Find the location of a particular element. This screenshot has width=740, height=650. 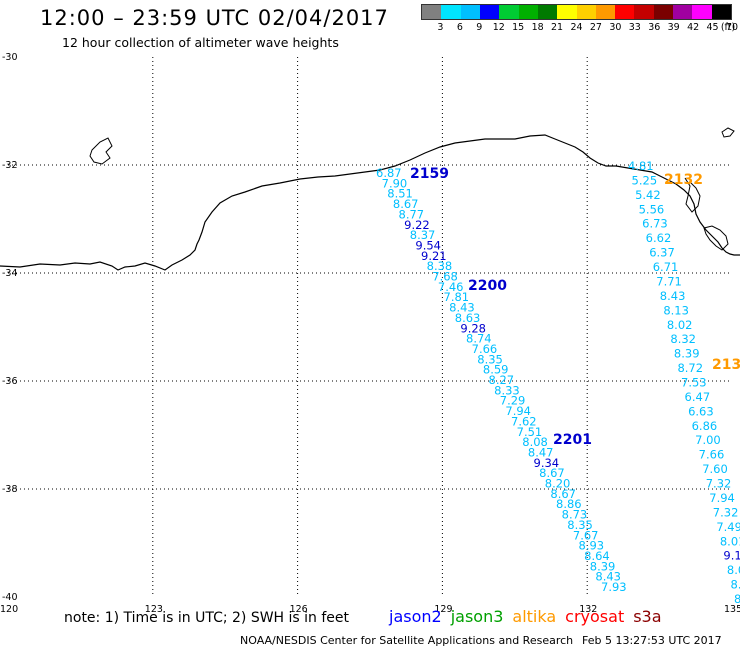

swh-value: 7.00 is located at coordinates (708, 440).